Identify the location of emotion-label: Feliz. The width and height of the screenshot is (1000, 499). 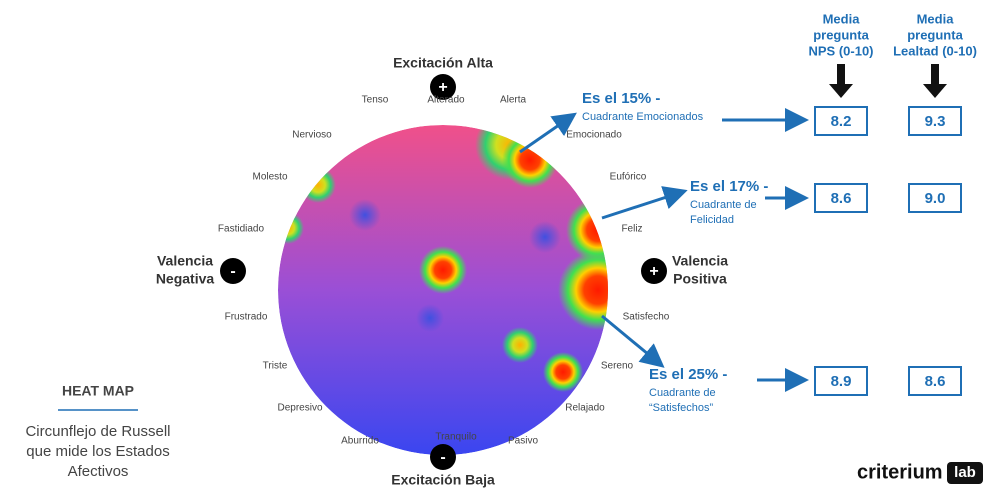
(631, 229).